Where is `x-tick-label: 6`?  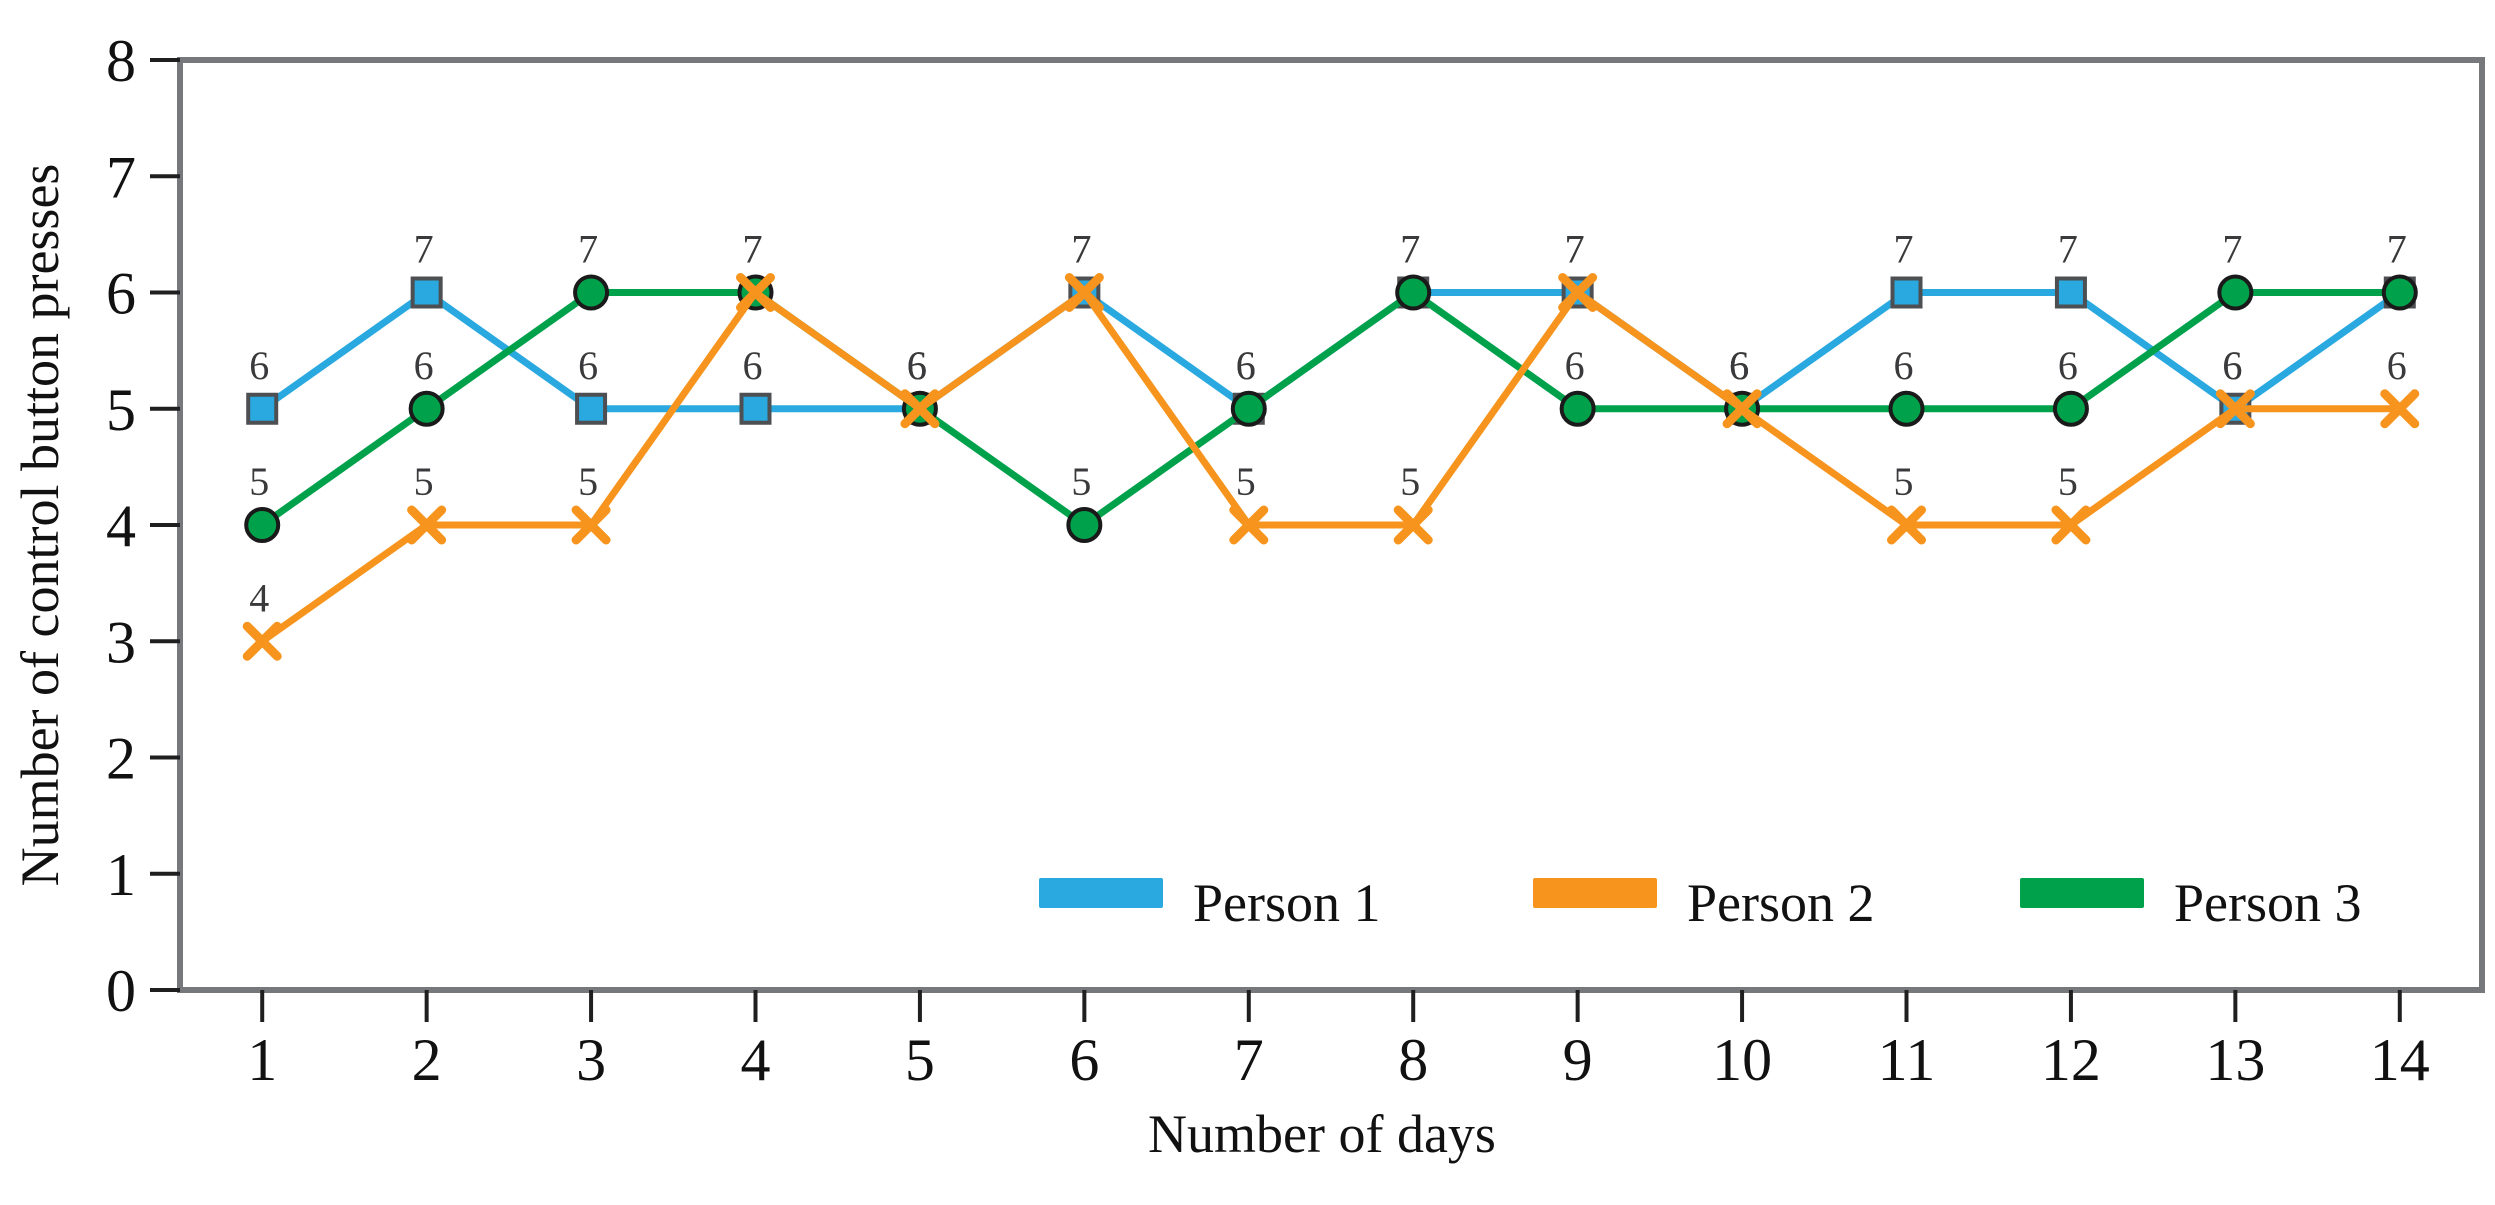 x-tick-label: 6 is located at coordinates (1084, 1060).